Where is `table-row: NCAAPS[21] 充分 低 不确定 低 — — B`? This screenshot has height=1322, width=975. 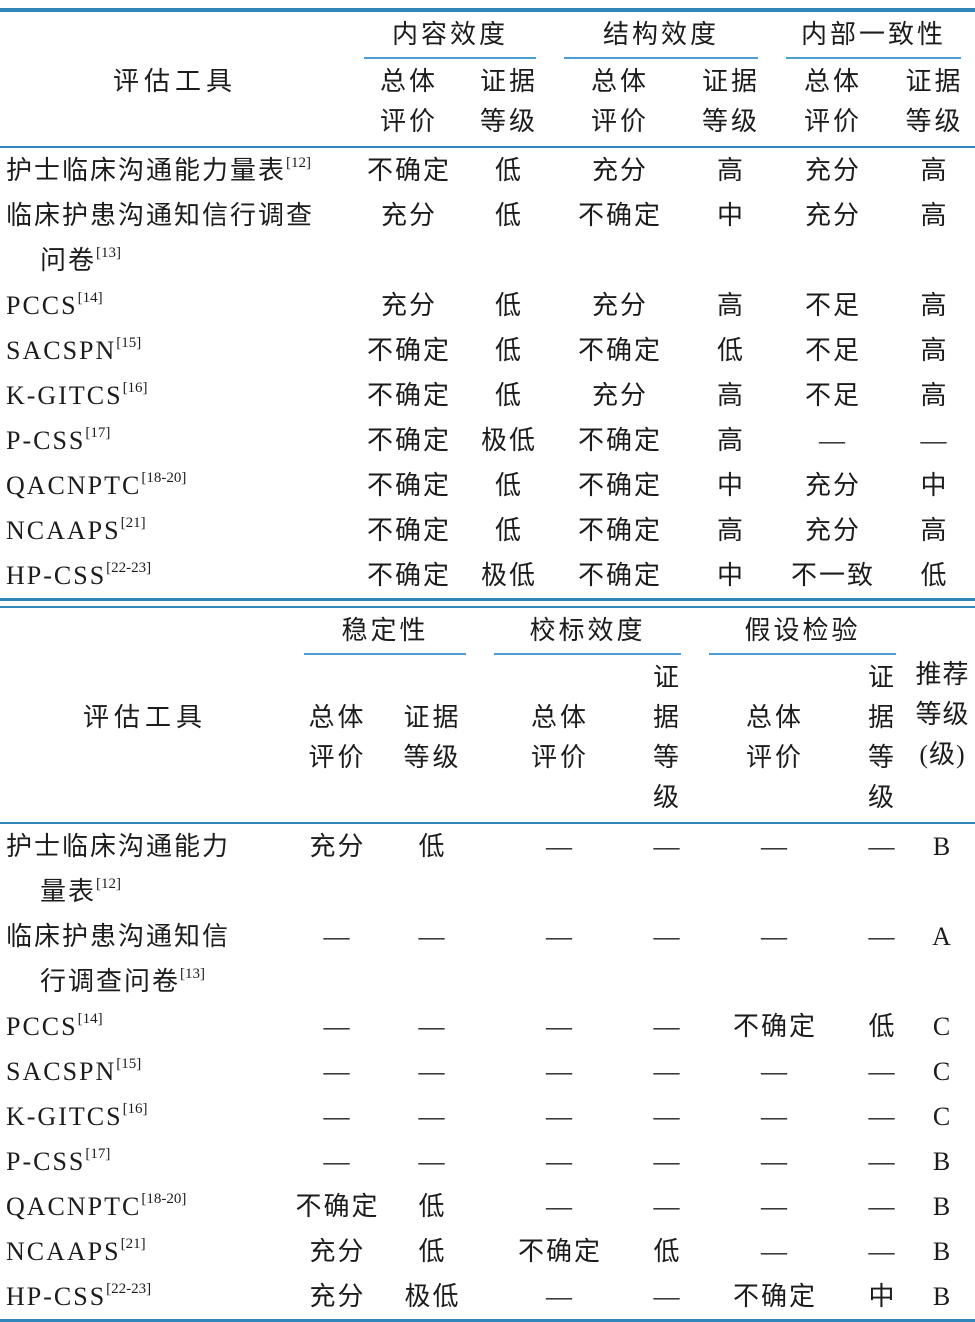
table-row: NCAAPS[21] 充分 低 不确定 低 — — B is located at coordinates (487, 1251).